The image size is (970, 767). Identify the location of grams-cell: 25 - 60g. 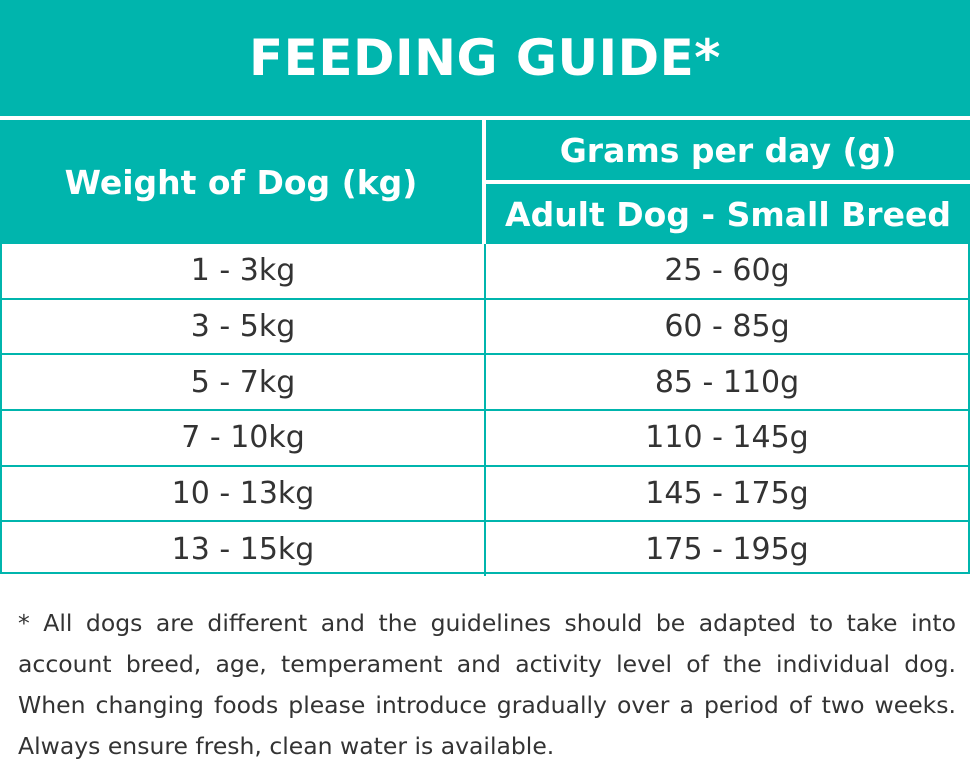
(727, 271).